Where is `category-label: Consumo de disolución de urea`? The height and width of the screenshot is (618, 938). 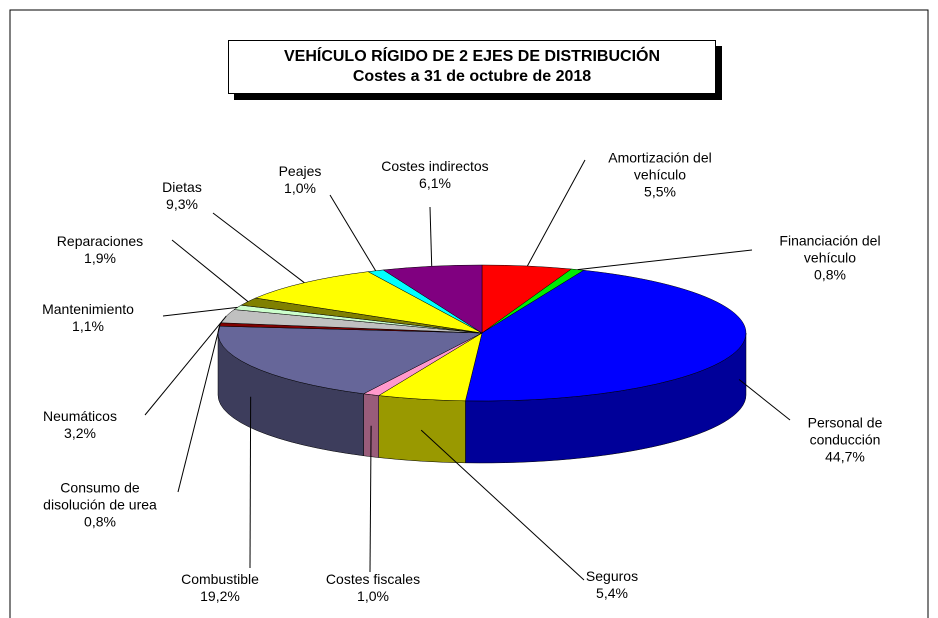
category-label: Consumo de disolución de urea is located at coordinates (100, 496).